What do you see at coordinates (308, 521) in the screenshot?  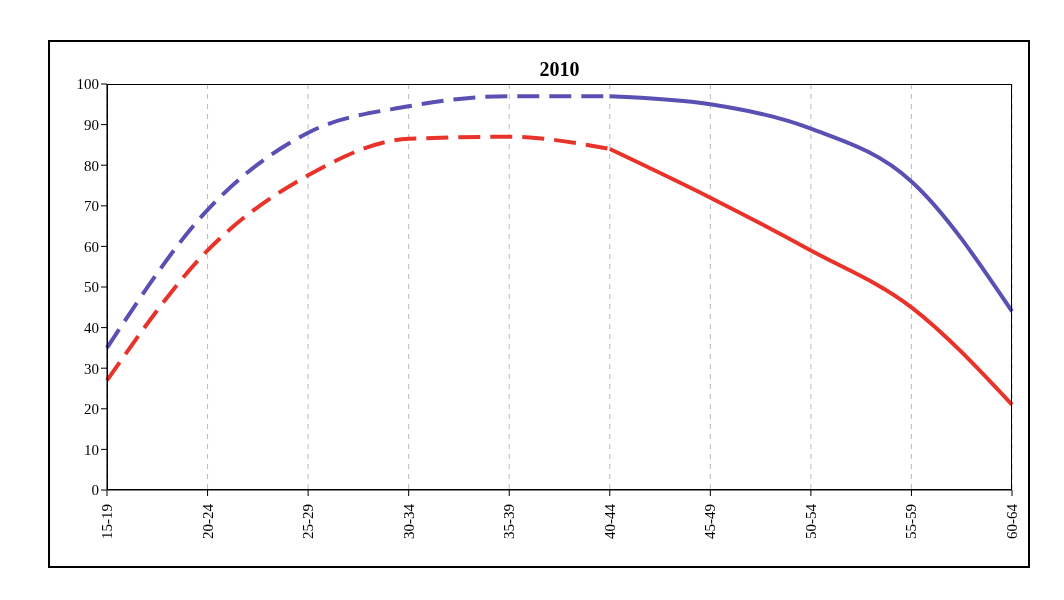 I see `x-tick-label: 25-29` at bounding box center [308, 521].